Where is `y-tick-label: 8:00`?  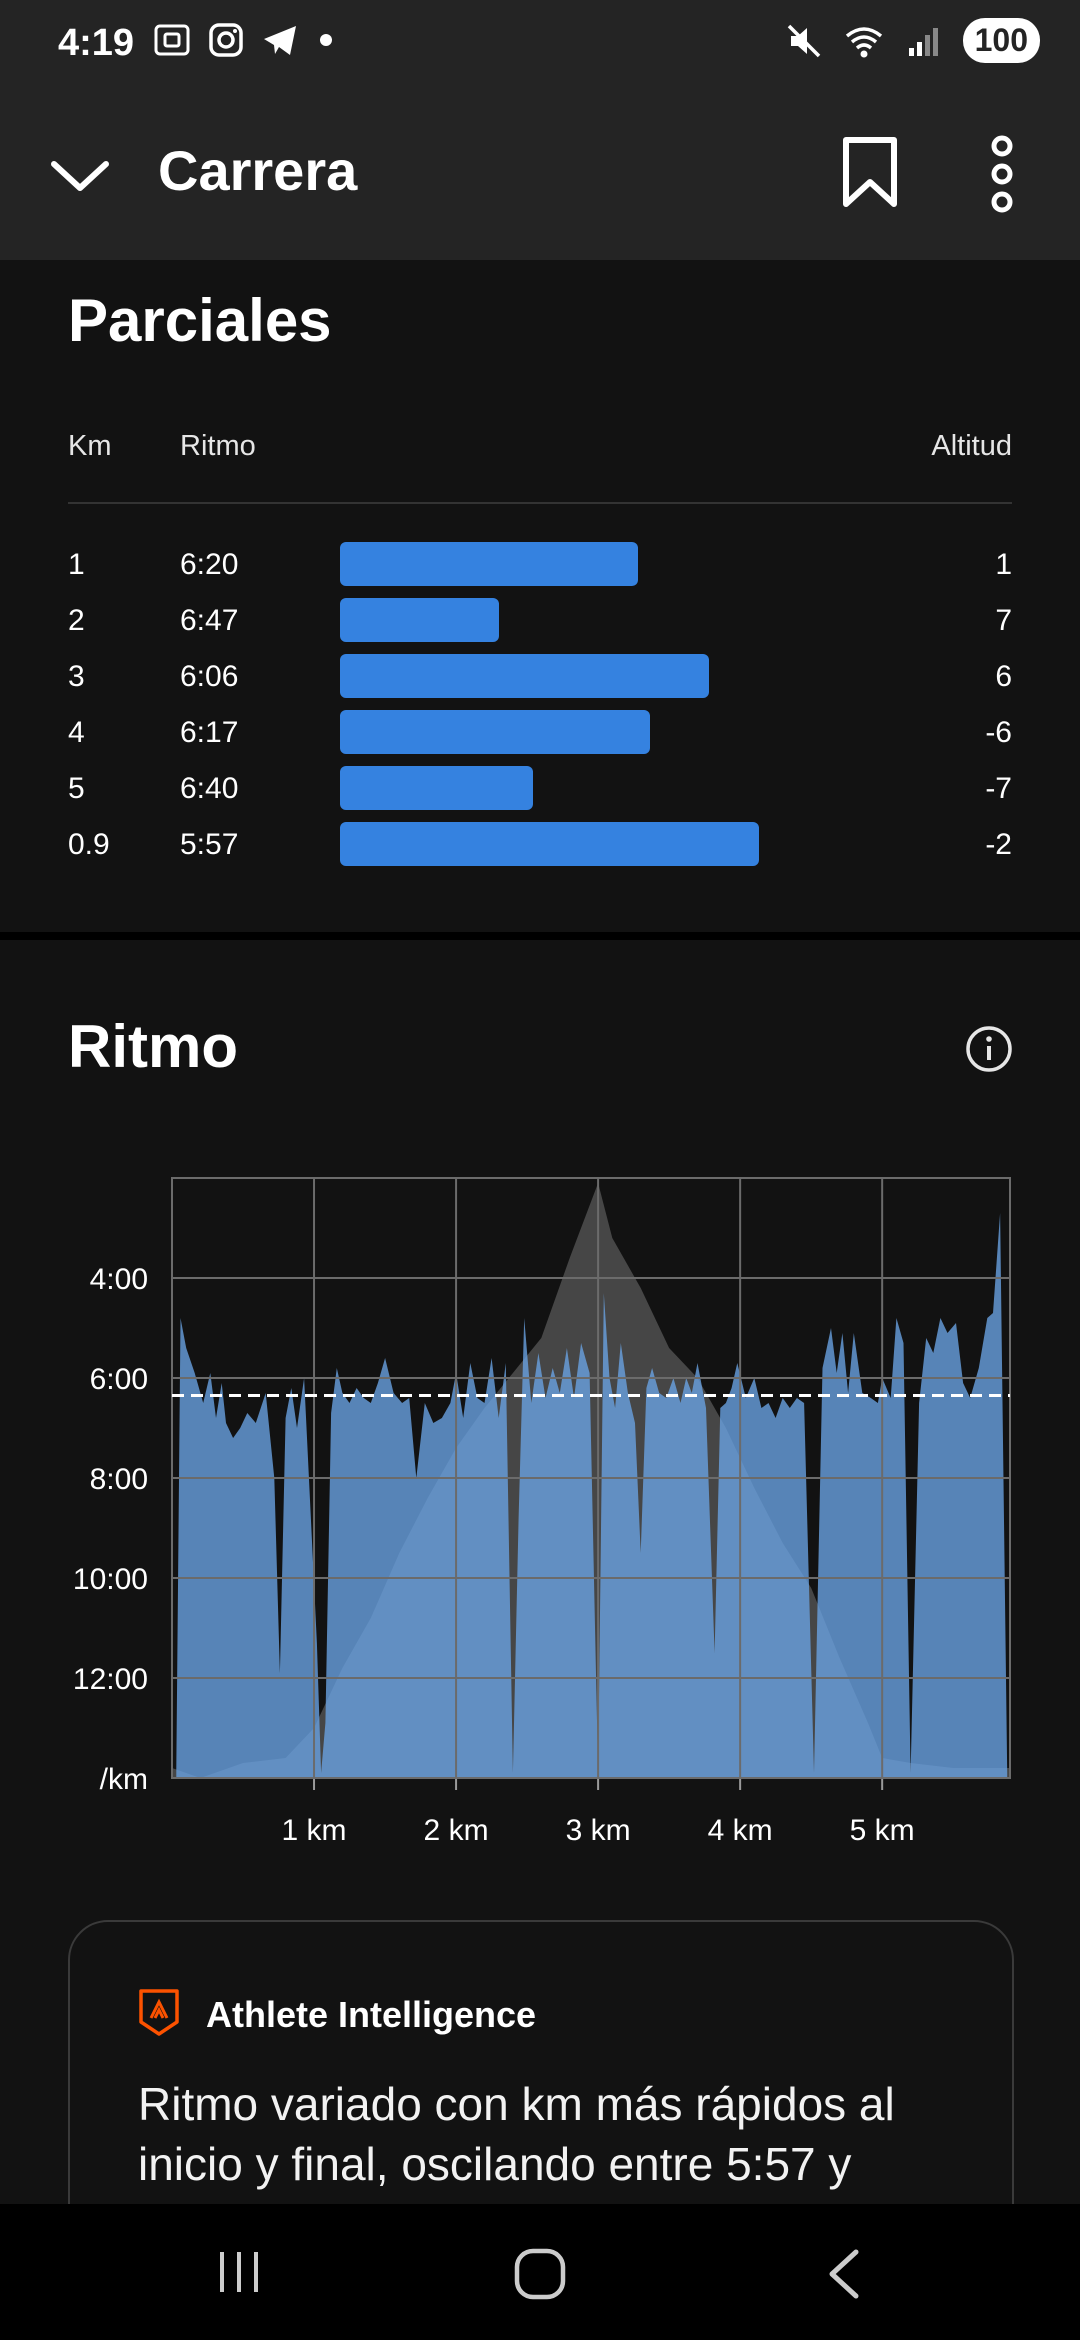 y-tick-label: 8:00 is located at coordinates (119, 1479).